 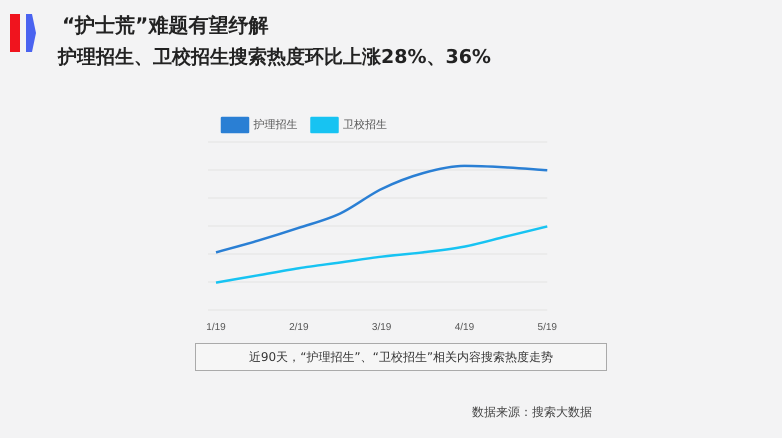 I want to click on x-tick-label: 5/19, so click(x=548, y=327).